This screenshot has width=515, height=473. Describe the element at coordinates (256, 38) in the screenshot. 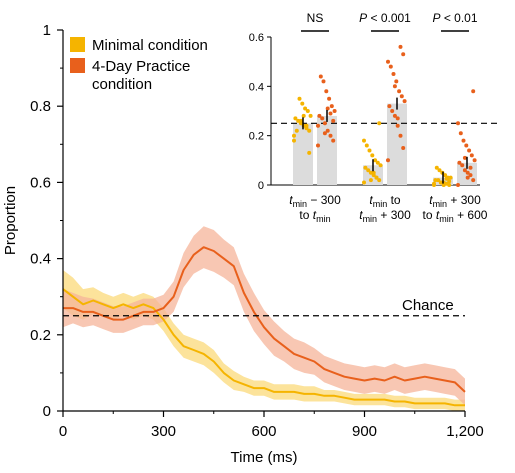

I see `inset-y-tick-label: 0.6` at that location.